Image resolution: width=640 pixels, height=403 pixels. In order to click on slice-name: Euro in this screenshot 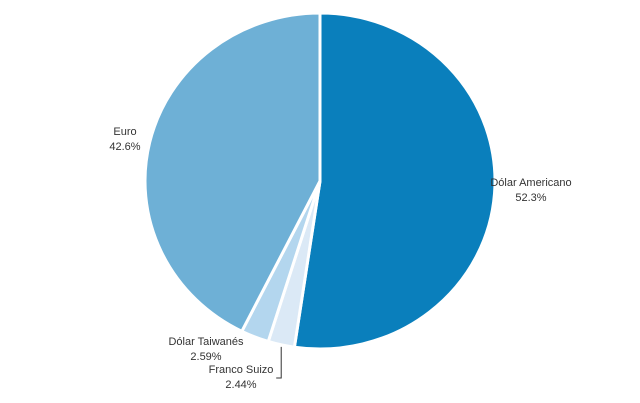, I will do `click(124, 132)`.